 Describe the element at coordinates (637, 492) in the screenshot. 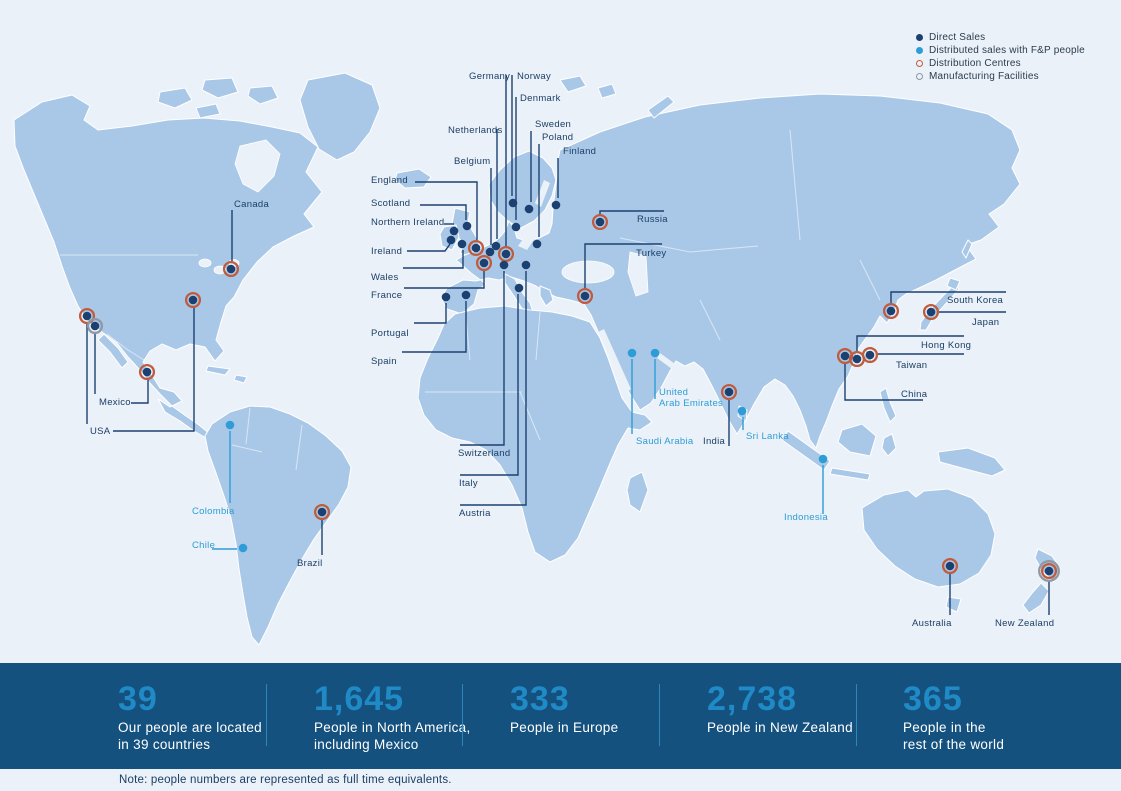

I see `landmass-madagascar` at that location.